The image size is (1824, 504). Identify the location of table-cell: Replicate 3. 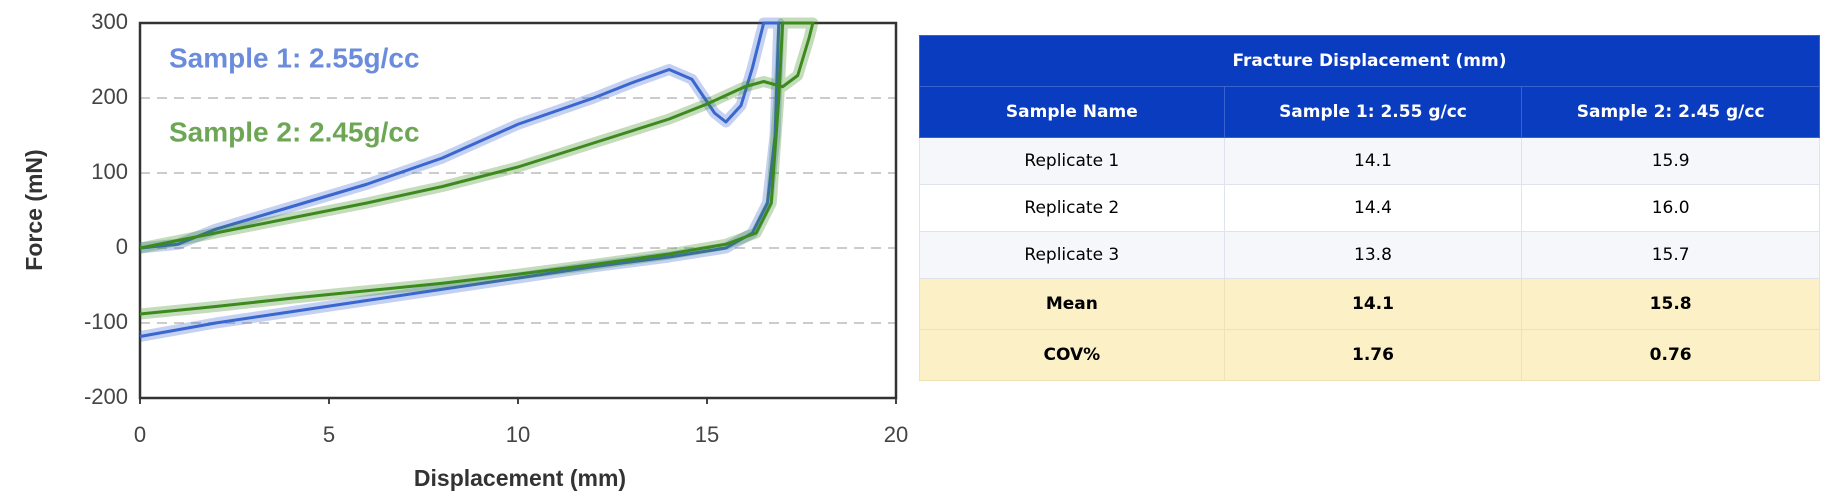
(1072, 255).